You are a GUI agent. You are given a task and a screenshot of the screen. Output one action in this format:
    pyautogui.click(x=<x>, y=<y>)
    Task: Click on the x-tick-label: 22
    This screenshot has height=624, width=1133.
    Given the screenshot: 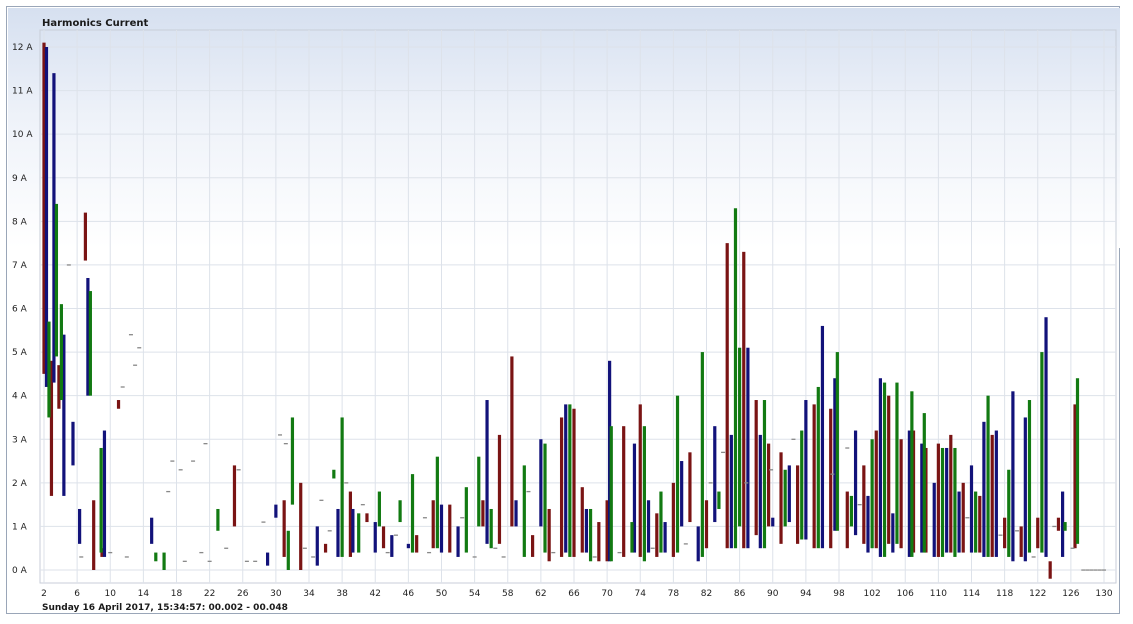 What is the action you would take?
    pyautogui.click(x=209, y=594)
    